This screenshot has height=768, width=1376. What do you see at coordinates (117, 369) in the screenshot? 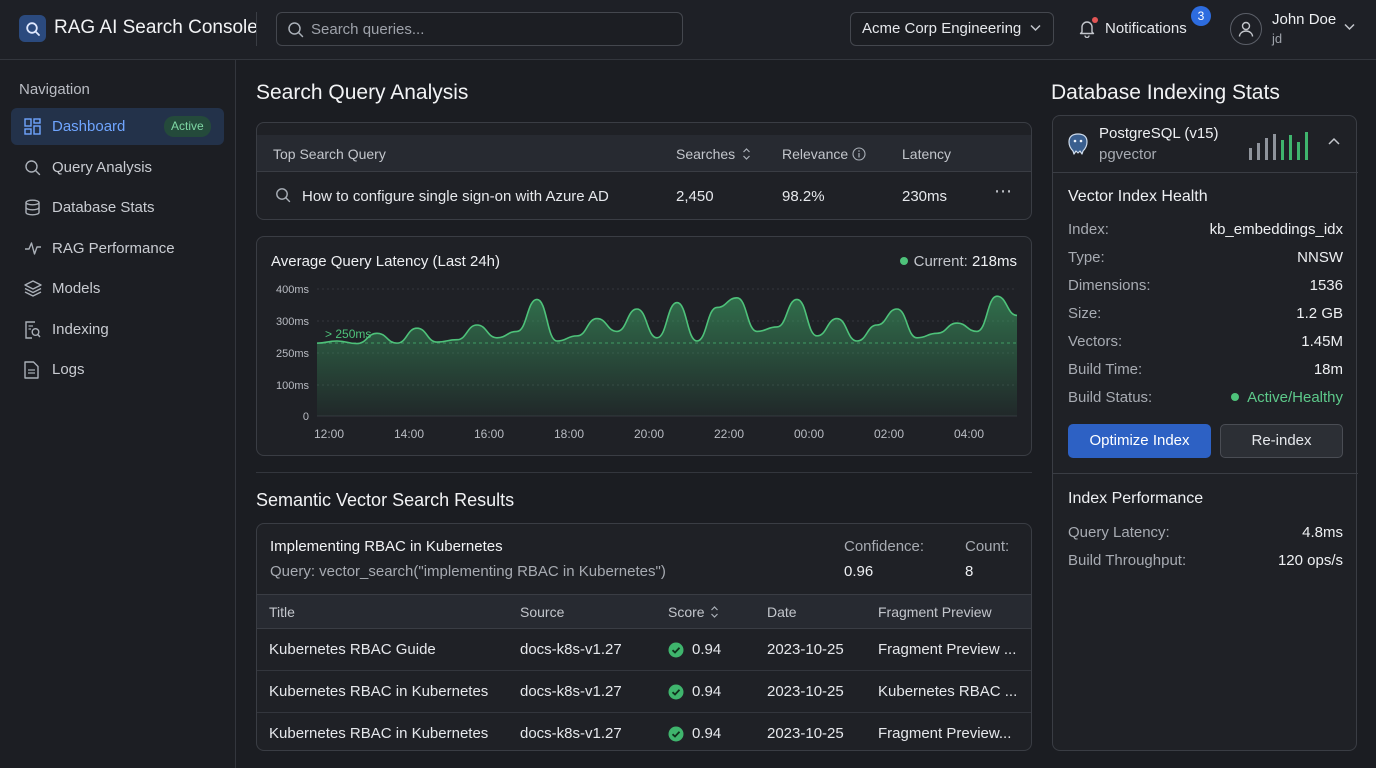
I see `sidebar-item-logs: Logs` at bounding box center [117, 369].